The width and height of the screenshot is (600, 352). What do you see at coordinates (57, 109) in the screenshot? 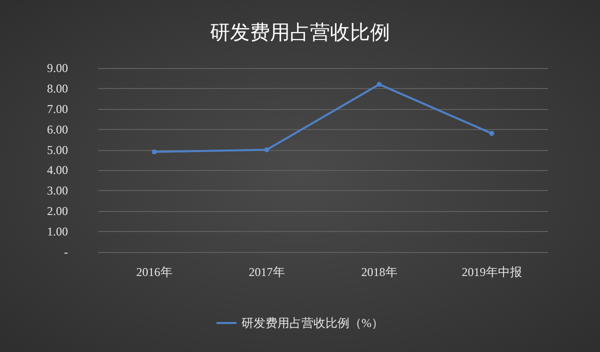
I see `y-tick-label: 7.00` at bounding box center [57, 109].